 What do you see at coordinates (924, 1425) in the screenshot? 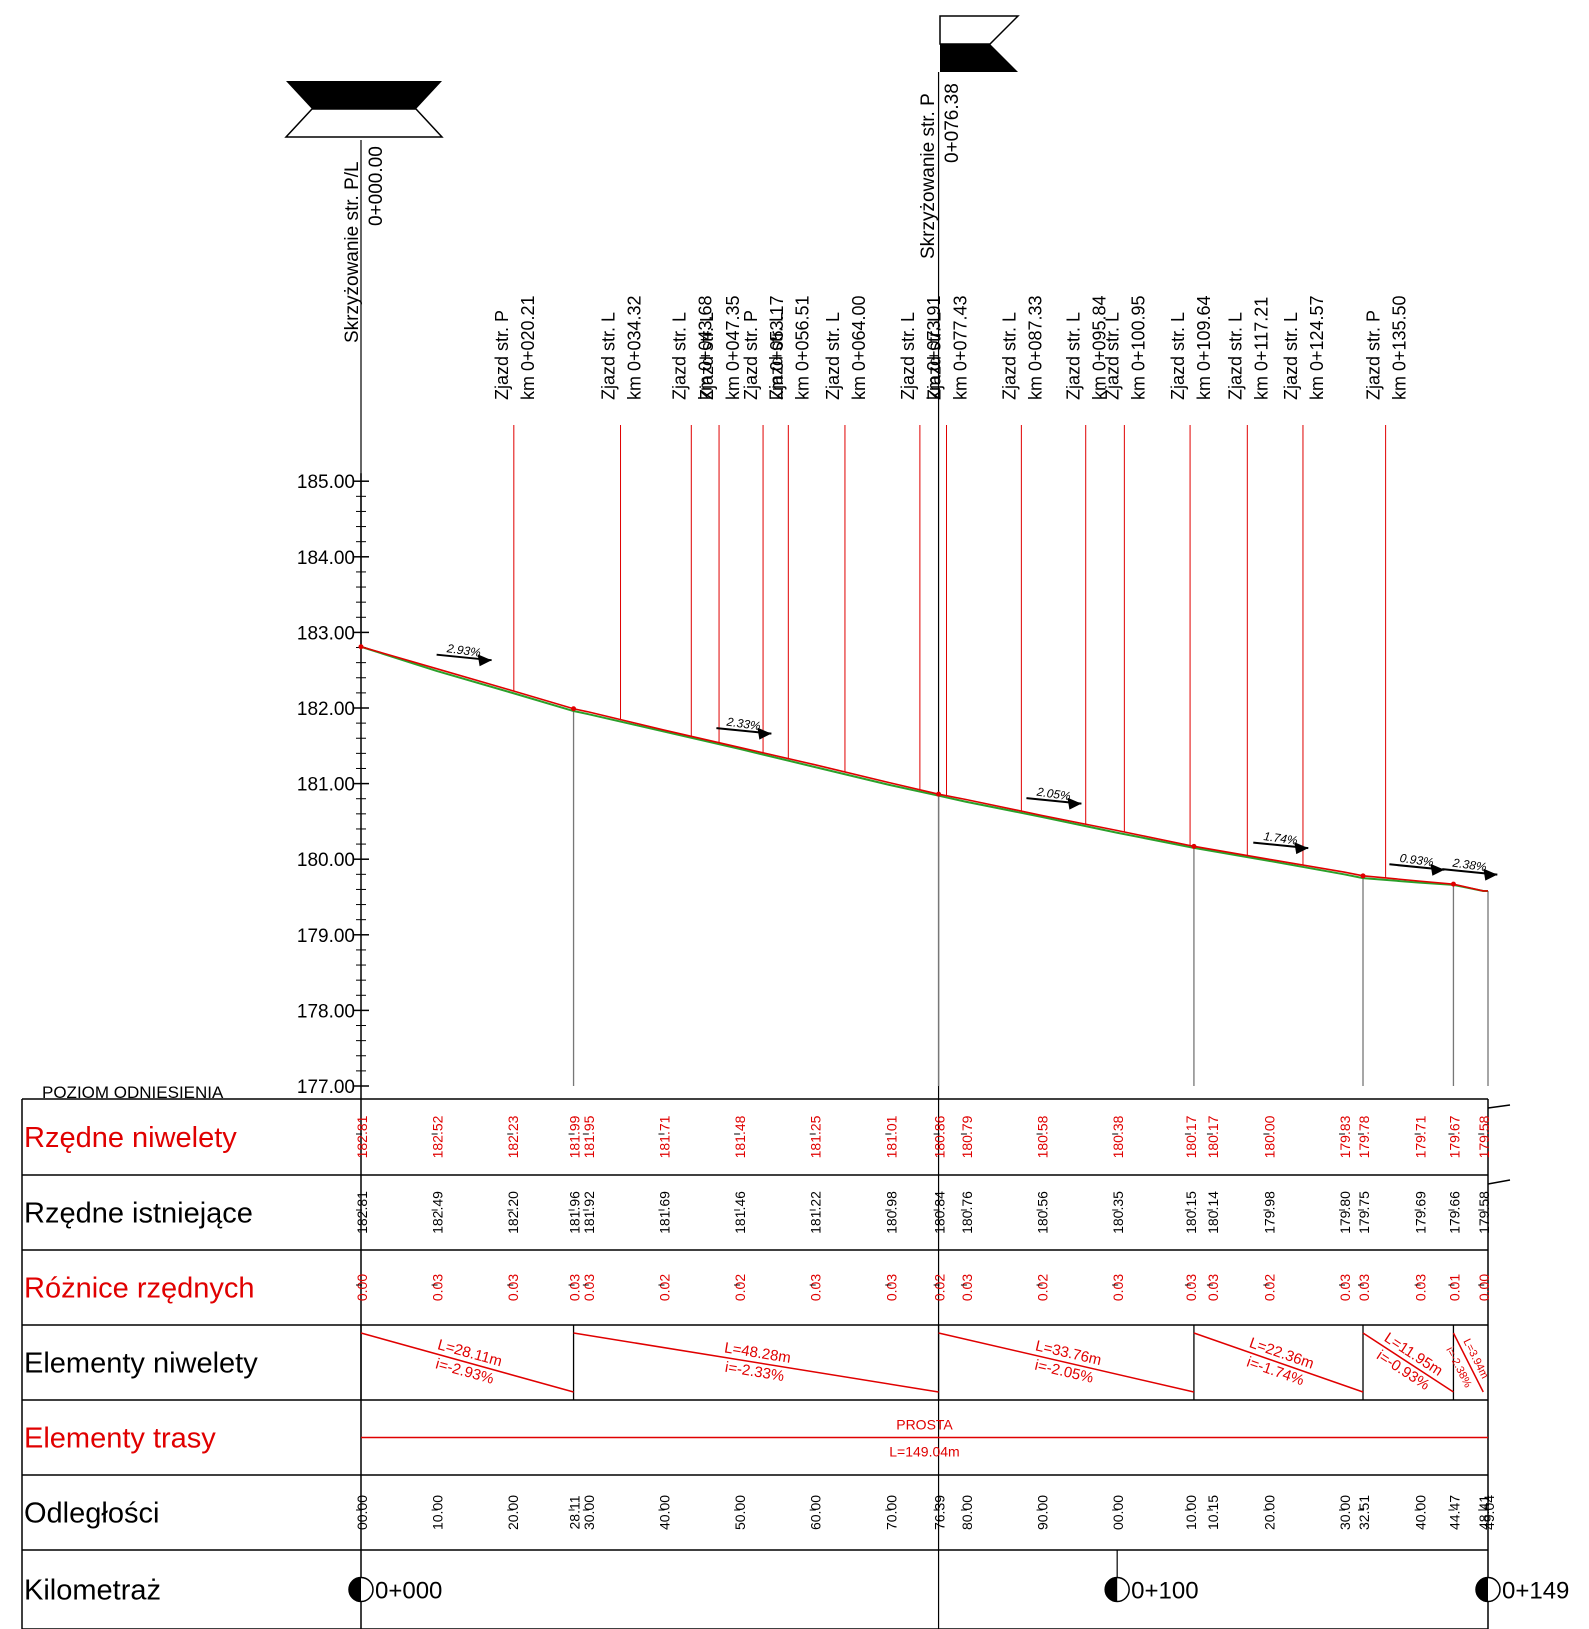
I see `trasa-name: PROSTA` at bounding box center [924, 1425].